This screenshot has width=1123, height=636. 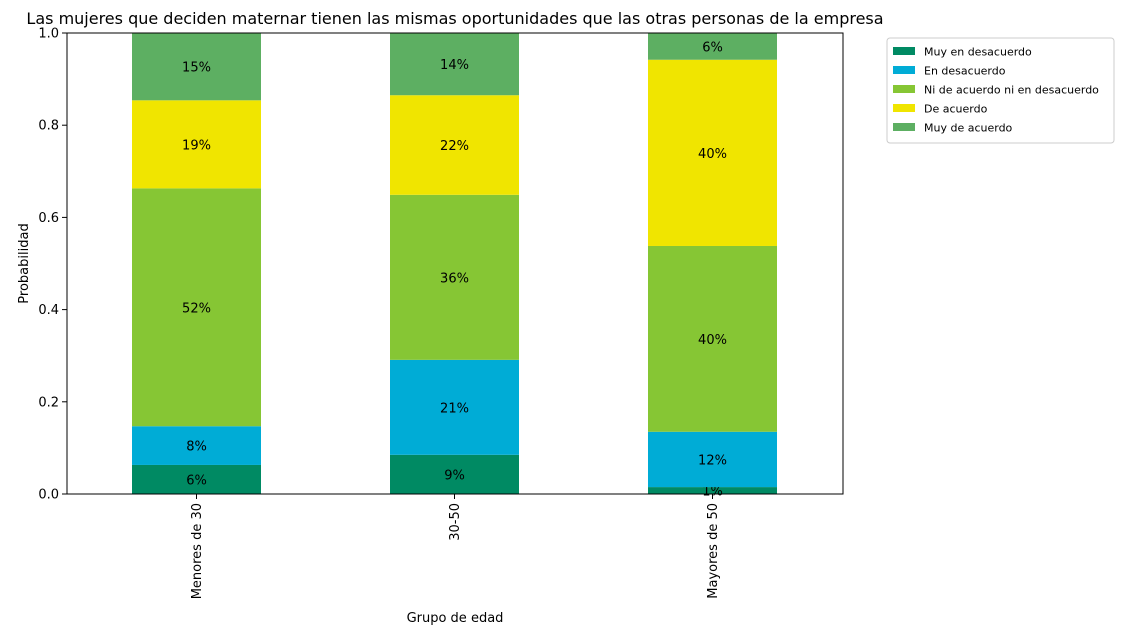 I want to click on segment-value-label: 8%, so click(x=196, y=447).